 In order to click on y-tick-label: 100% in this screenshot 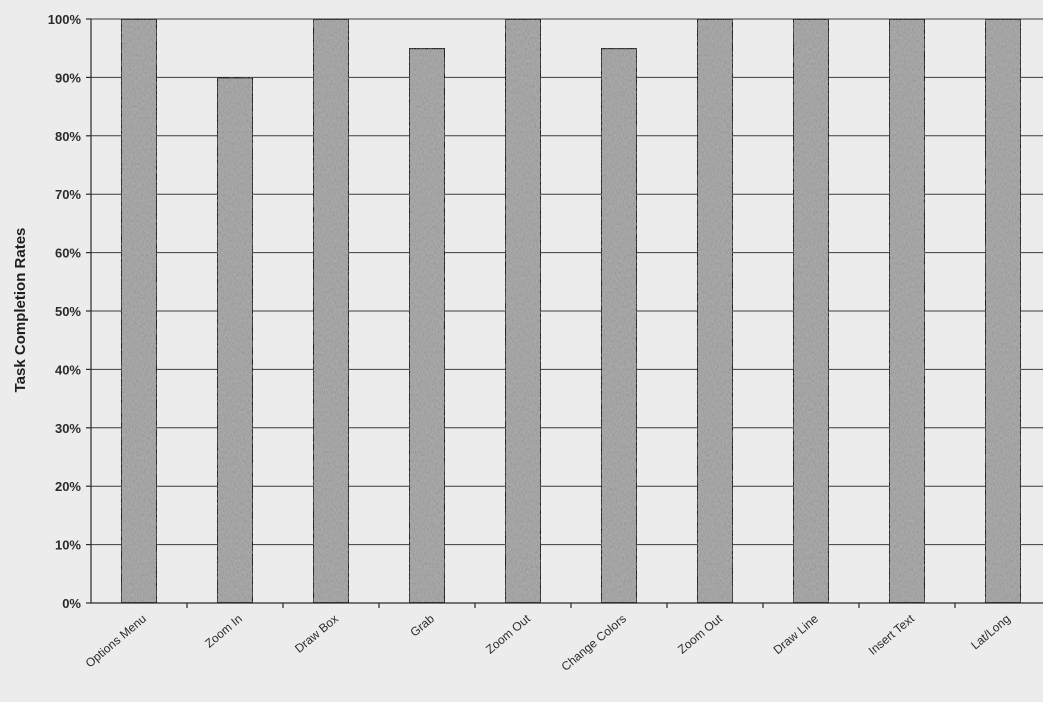, I will do `click(65, 19)`.